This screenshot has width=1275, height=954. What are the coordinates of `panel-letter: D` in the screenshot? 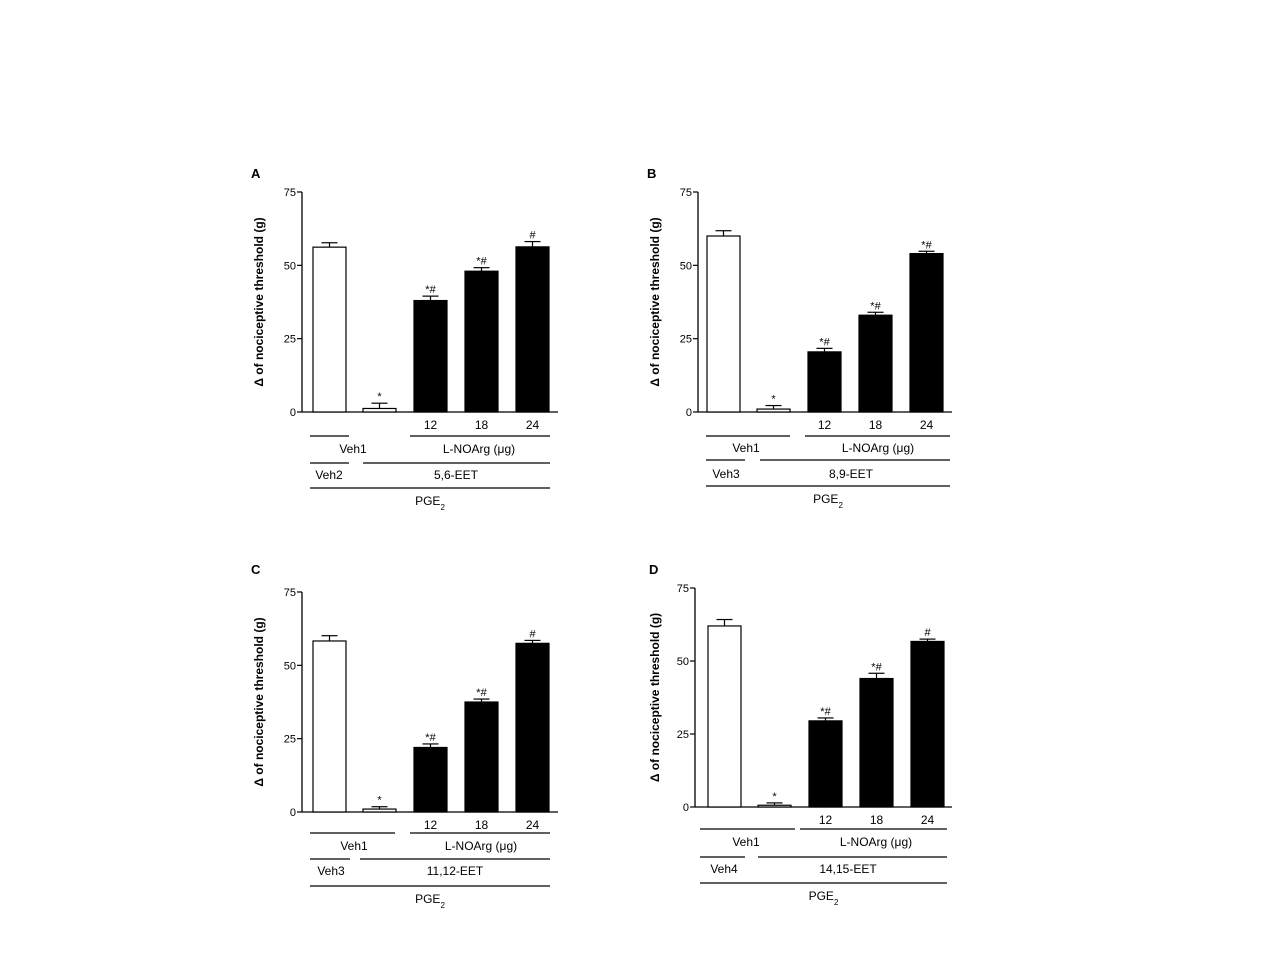 It's located at (653, 569).